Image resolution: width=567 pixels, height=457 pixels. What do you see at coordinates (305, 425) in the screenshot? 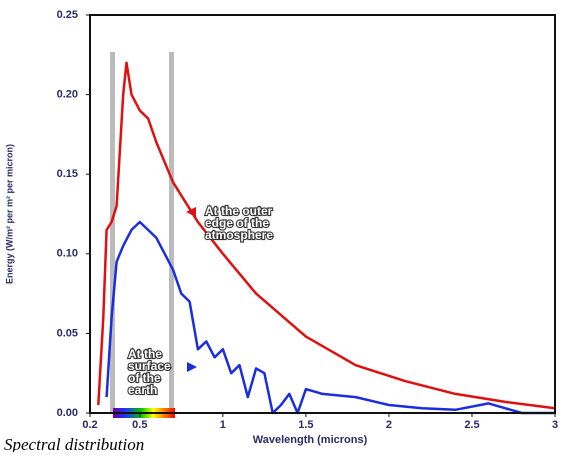
I see `x-tick-label: 1.5` at bounding box center [305, 425].